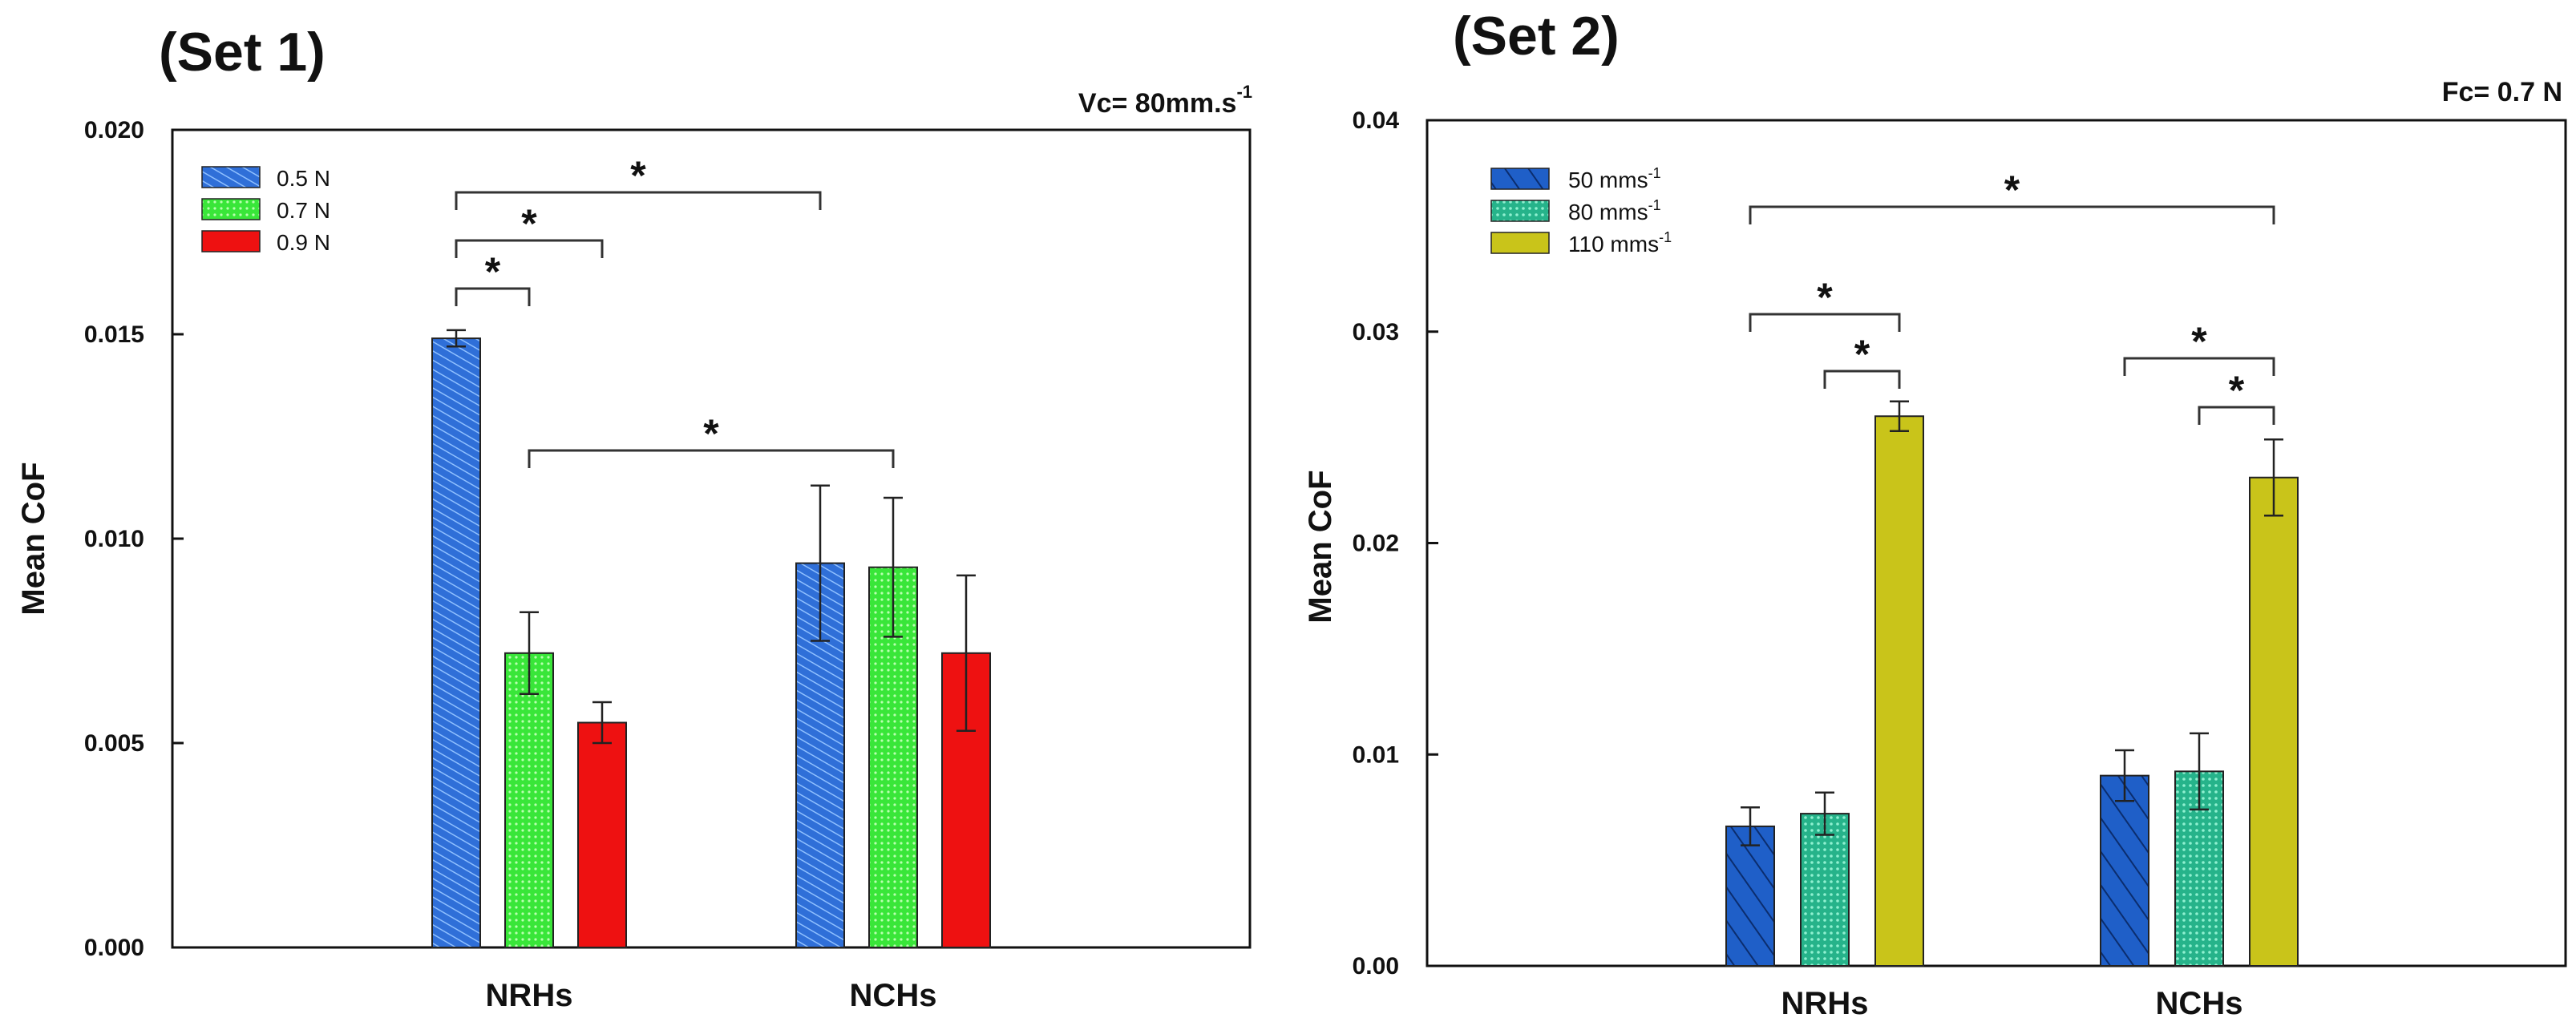 This screenshot has height=1026, width=2576. Describe the element at coordinates (1825, 1003) in the screenshot. I see `set-2-category-label: NRHs` at that location.